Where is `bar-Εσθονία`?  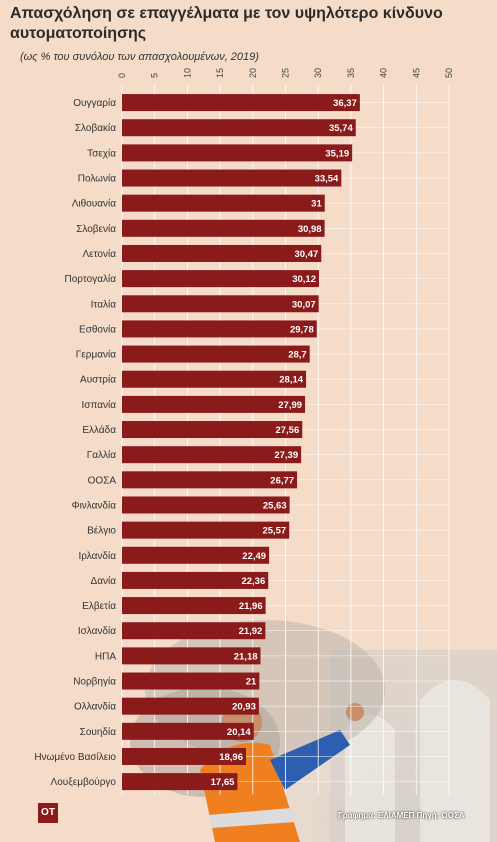 bar-Εσθονία is located at coordinates (219, 329).